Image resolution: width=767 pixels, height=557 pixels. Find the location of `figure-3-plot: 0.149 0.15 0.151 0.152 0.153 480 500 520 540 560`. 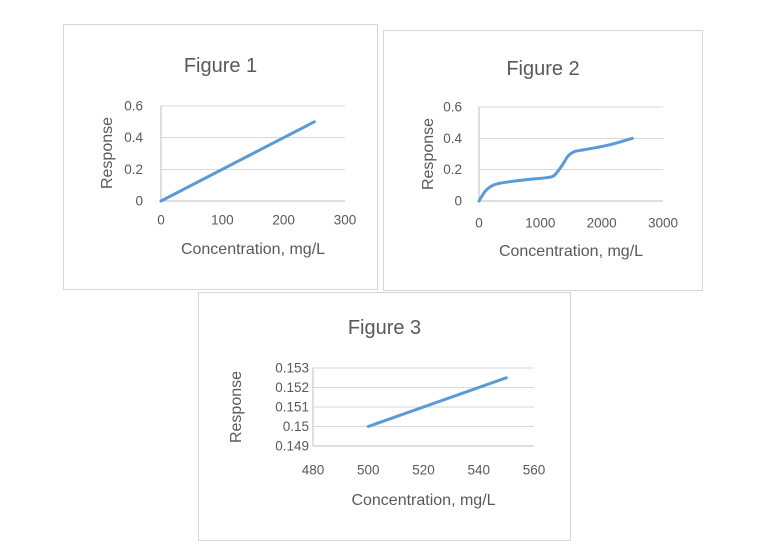

figure-3-plot: 0.149 0.15 0.151 0.152 0.153 480 500 520 540 560 is located at coordinates (410, 419).